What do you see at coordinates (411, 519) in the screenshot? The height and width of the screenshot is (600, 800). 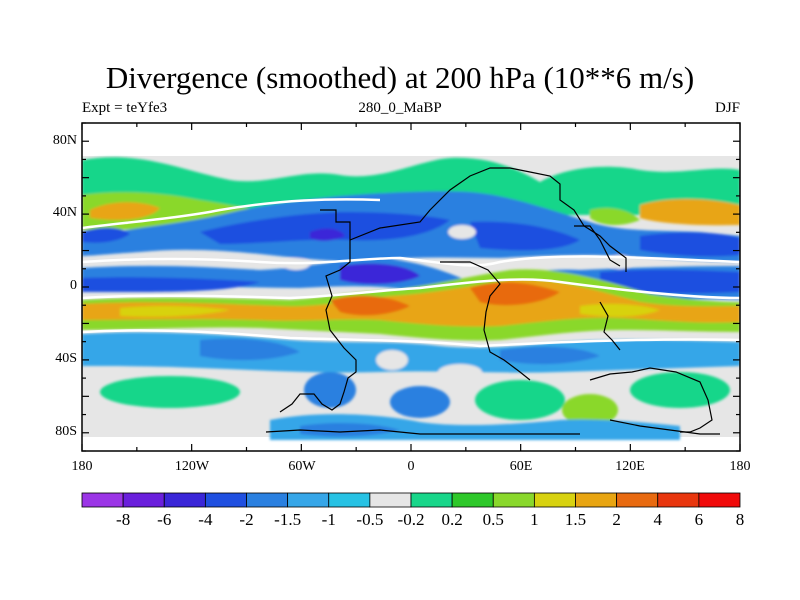 I see `colorbar-label: -0.2` at bounding box center [411, 519].